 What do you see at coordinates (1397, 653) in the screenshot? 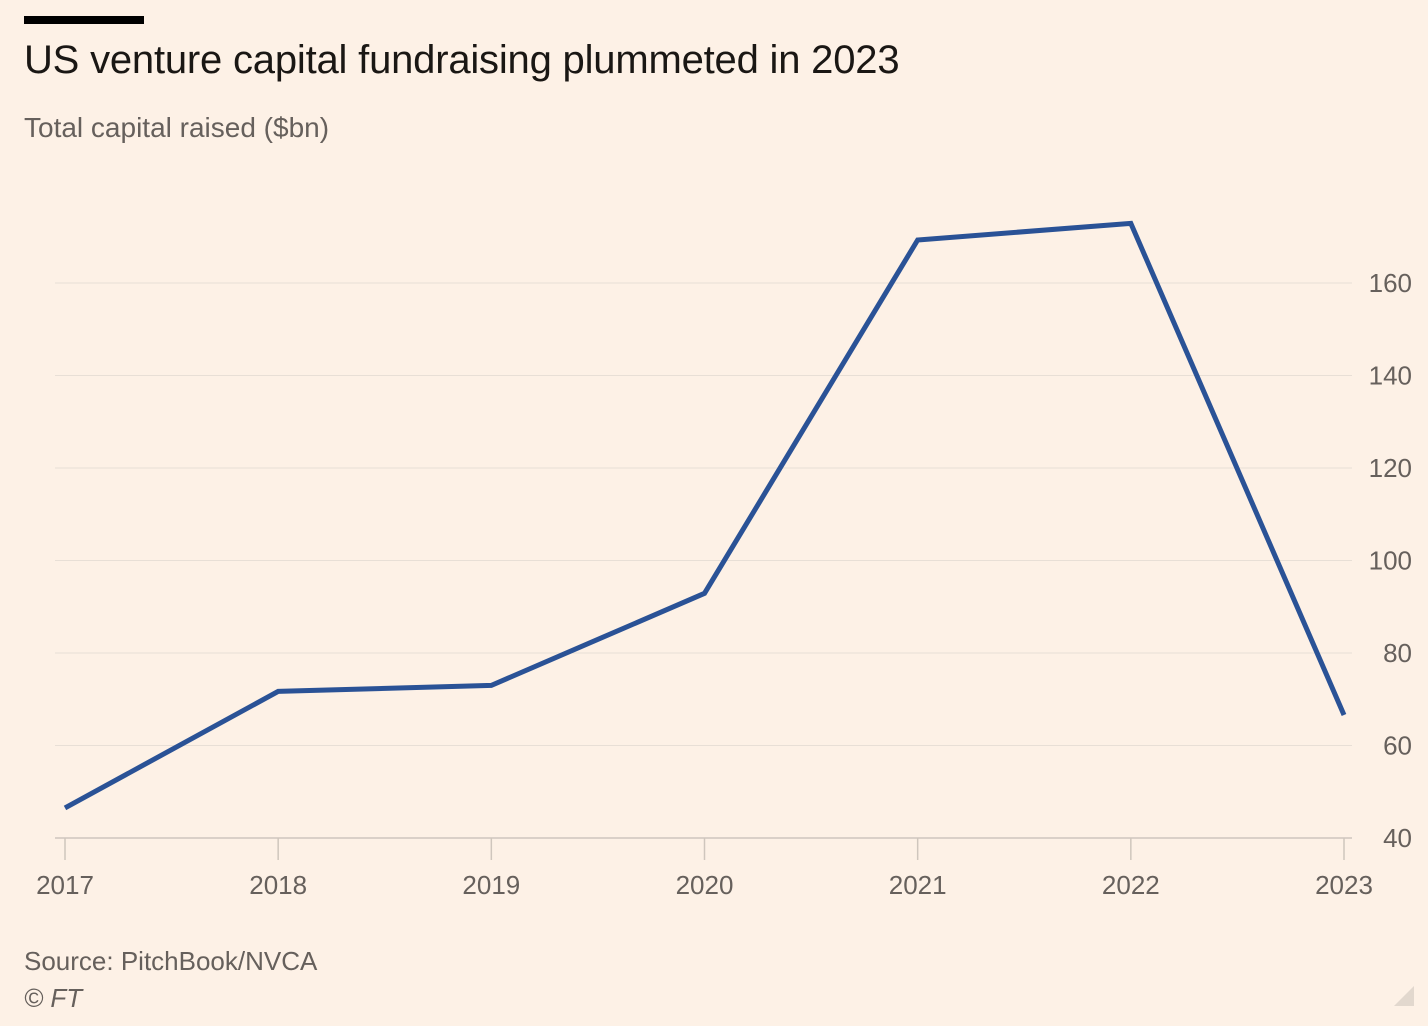
I see `y-tick-label: 80` at bounding box center [1397, 653].